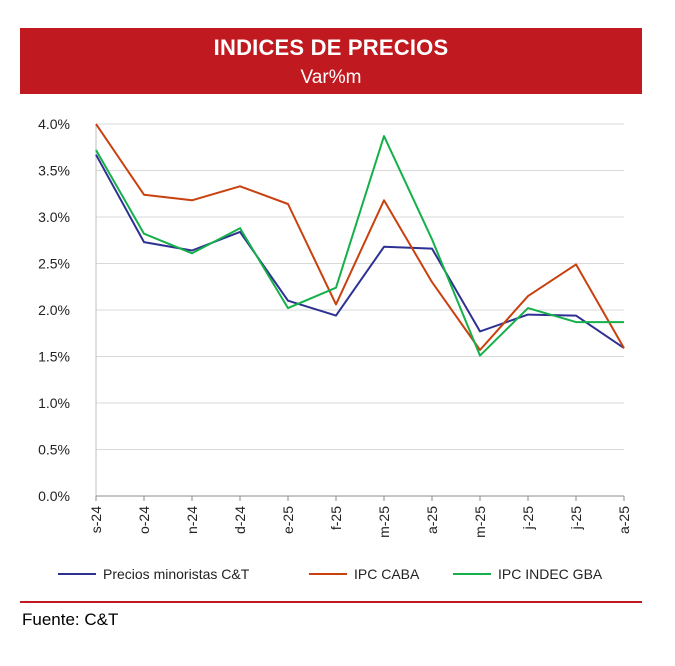  What do you see at coordinates (54, 496) in the screenshot?
I see `y-tick-label: 0.0%` at bounding box center [54, 496].